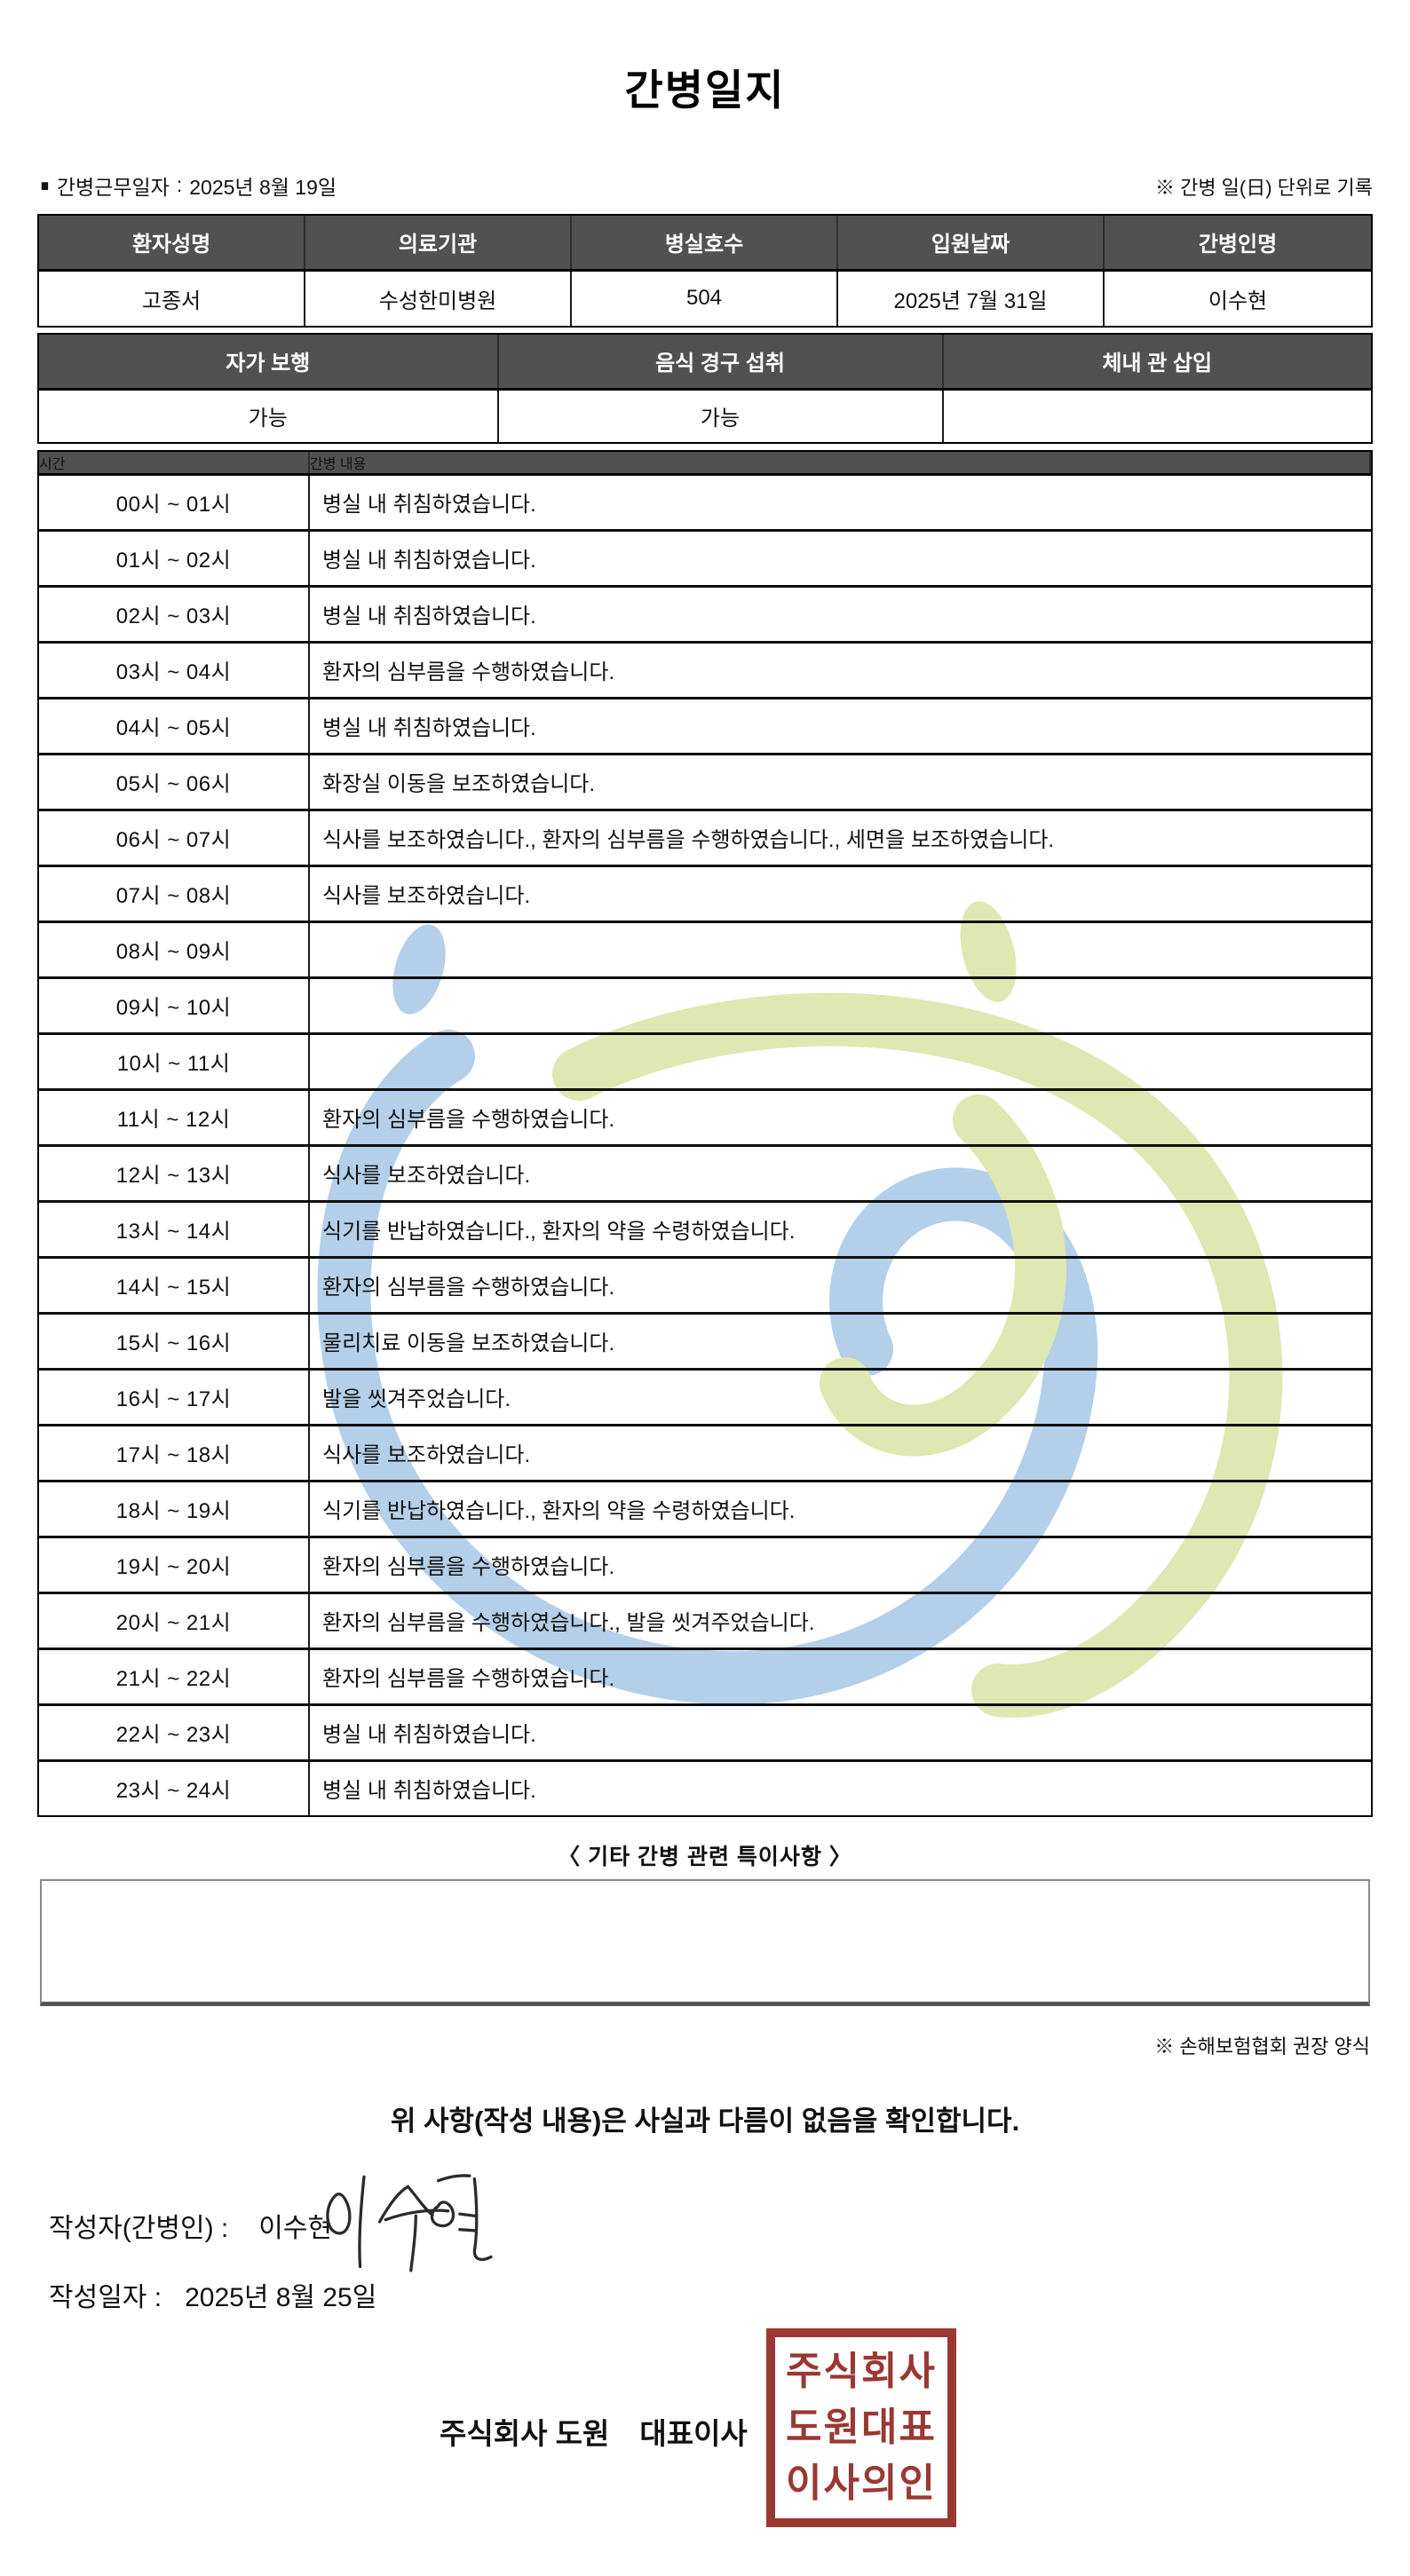  What do you see at coordinates (439, 242) in the screenshot?
I see `patient-info-header-cell: 의료기관` at bounding box center [439, 242].